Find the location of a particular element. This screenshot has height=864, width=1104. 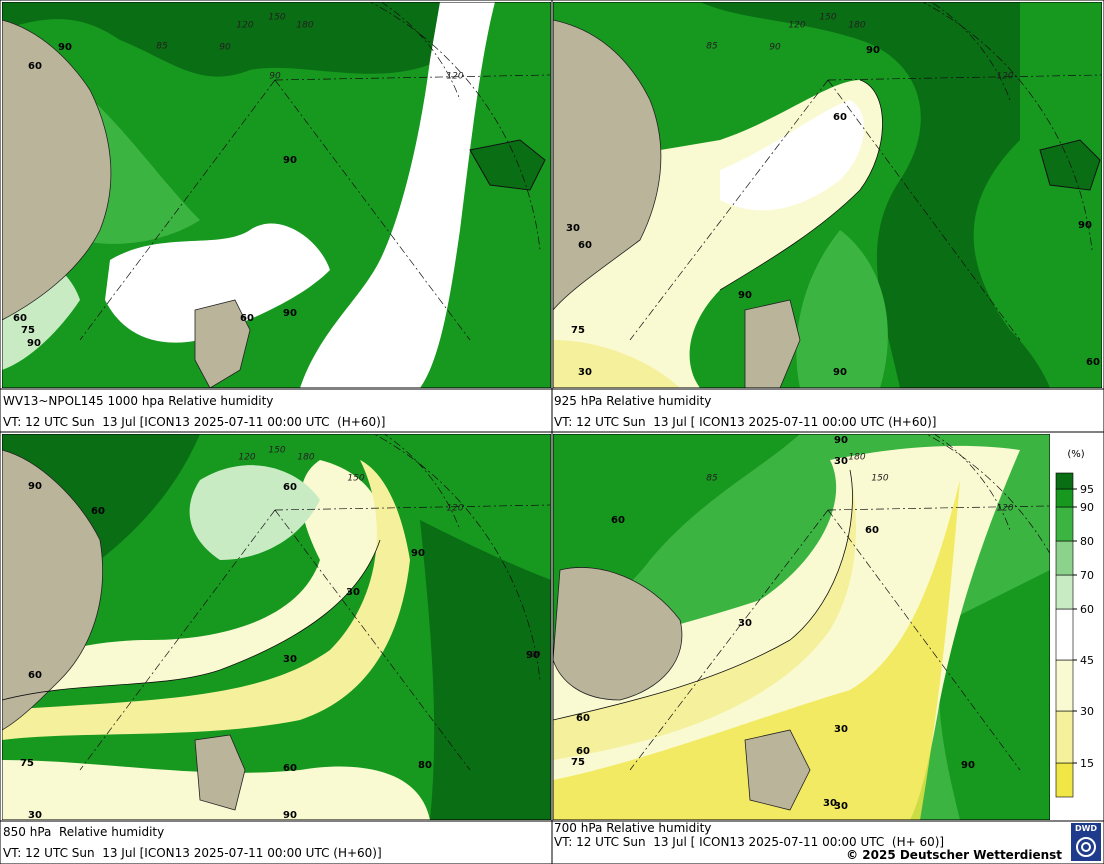

colorbar-label: 45 is located at coordinates (1087, 660).